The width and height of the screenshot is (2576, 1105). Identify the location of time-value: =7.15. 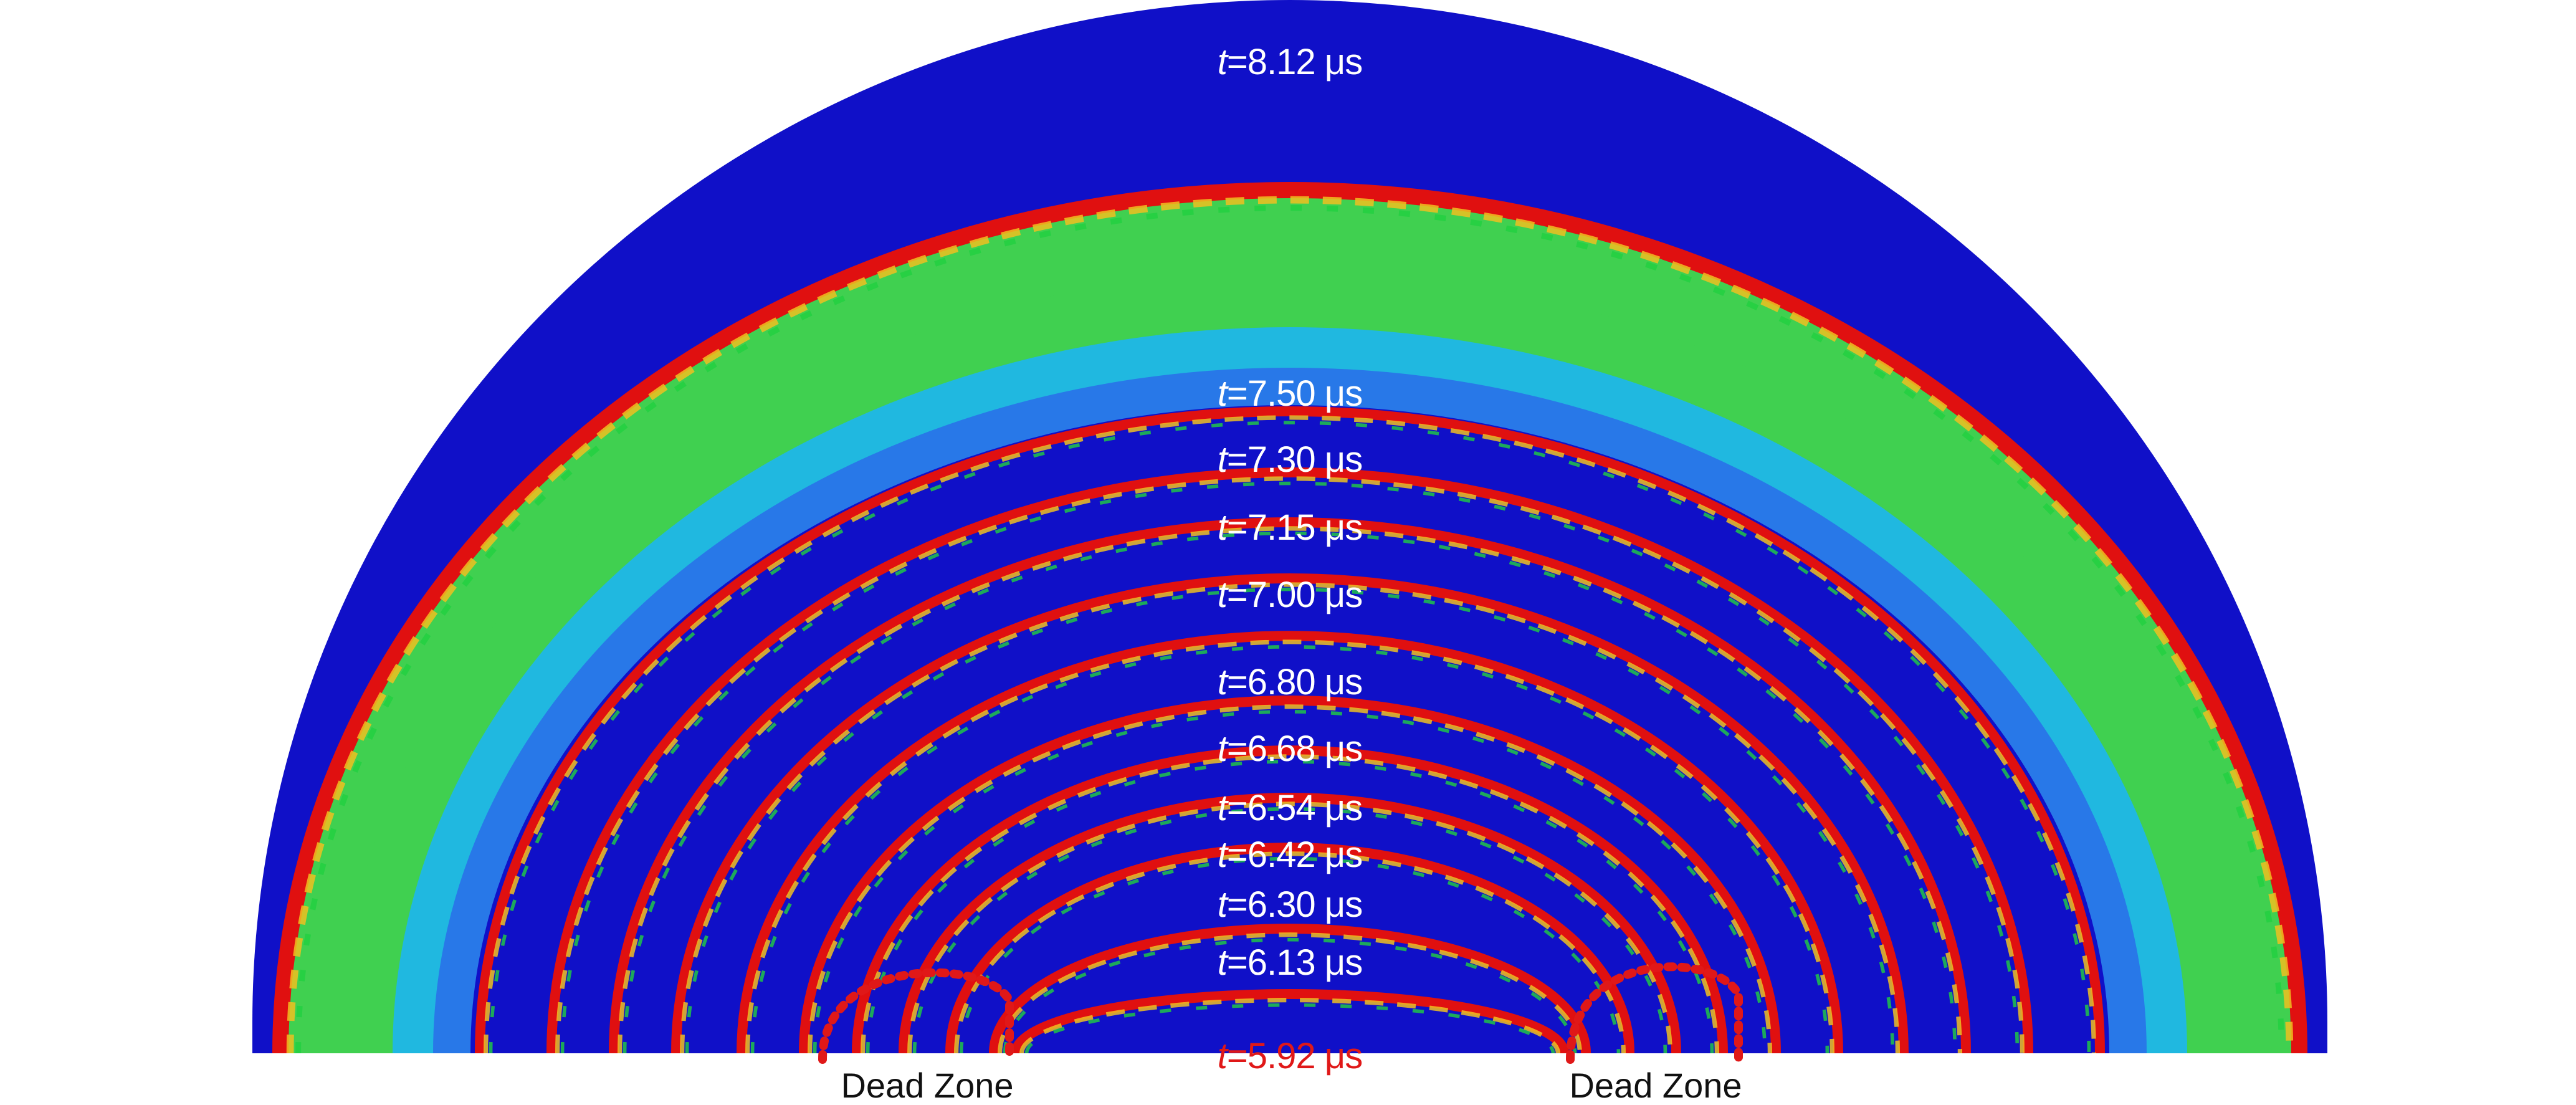
(1275, 527).